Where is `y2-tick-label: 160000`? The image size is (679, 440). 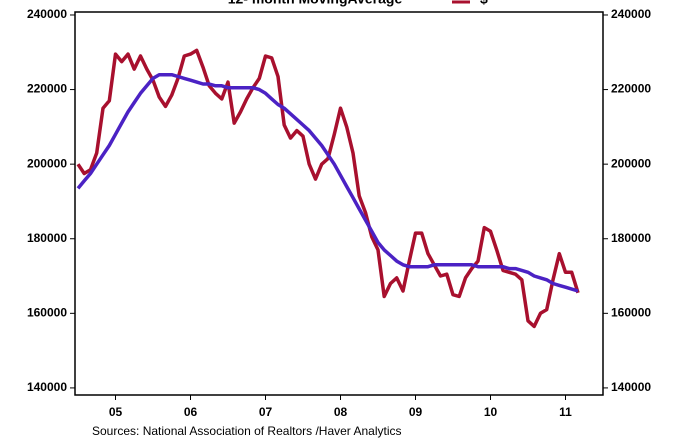
y2-tick-label: 160000 is located at coordinates (631, 313).